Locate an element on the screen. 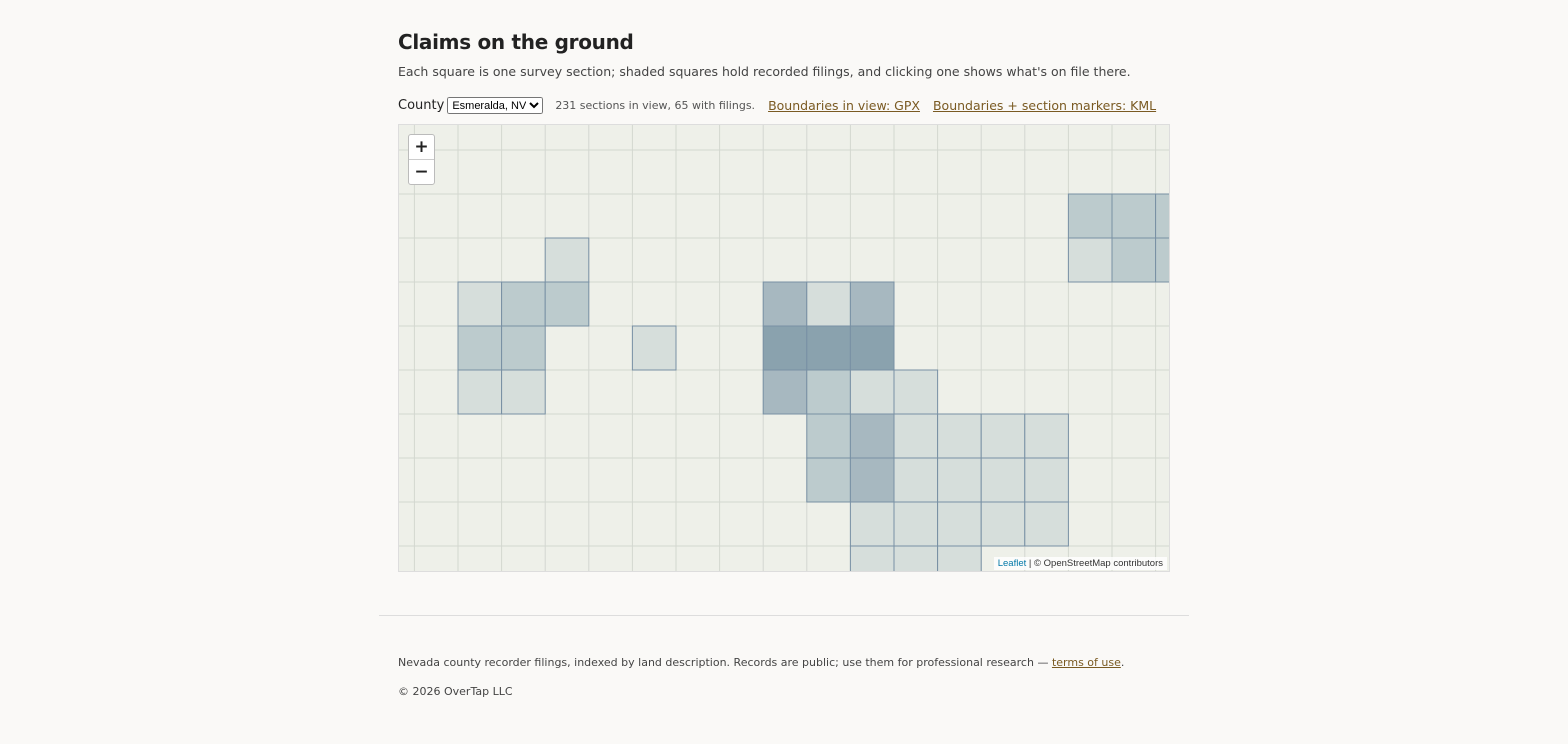 Image resolution: width=1568 pixels, height=744 pixels. title: Claims on the ground is located at coordinates (516, 42).